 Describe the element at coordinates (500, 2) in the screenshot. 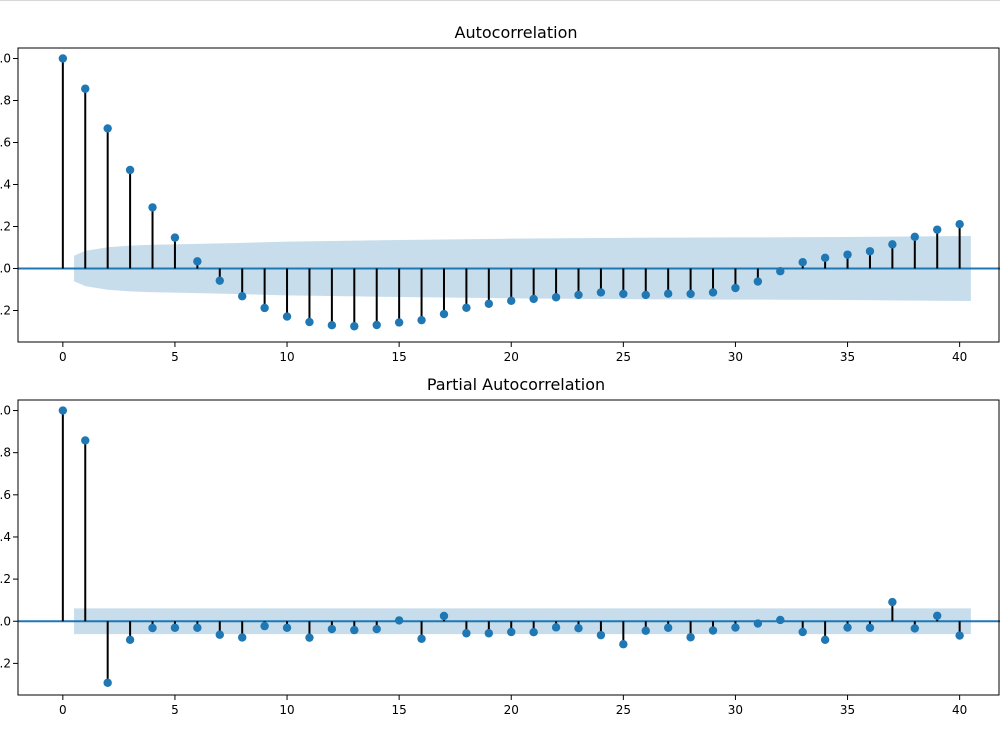

I see `window-top-edge` at that location.